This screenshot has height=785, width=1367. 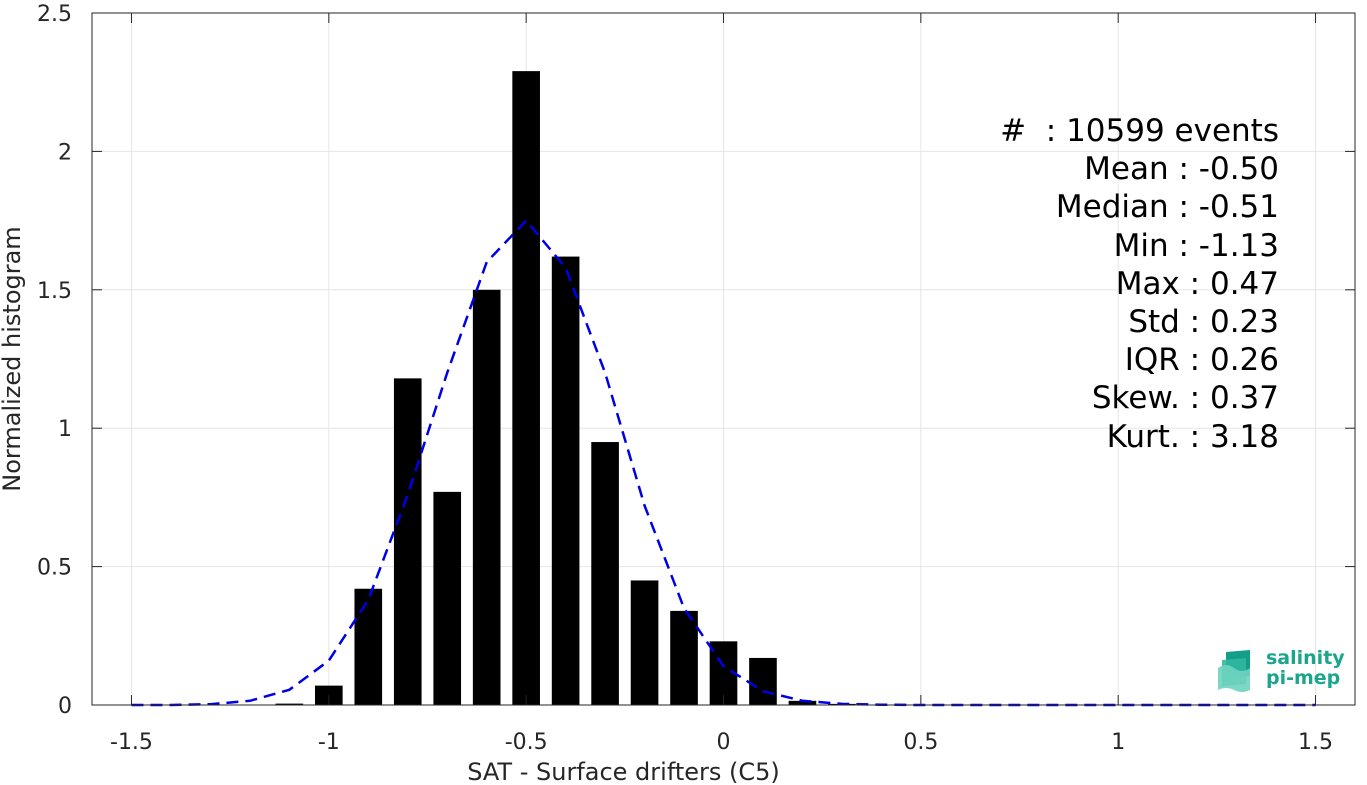 What do you see at coordinates (526, 742) in the screenshot?
I see `x-tick-label: -0.5` at bounding box center [526, 742].